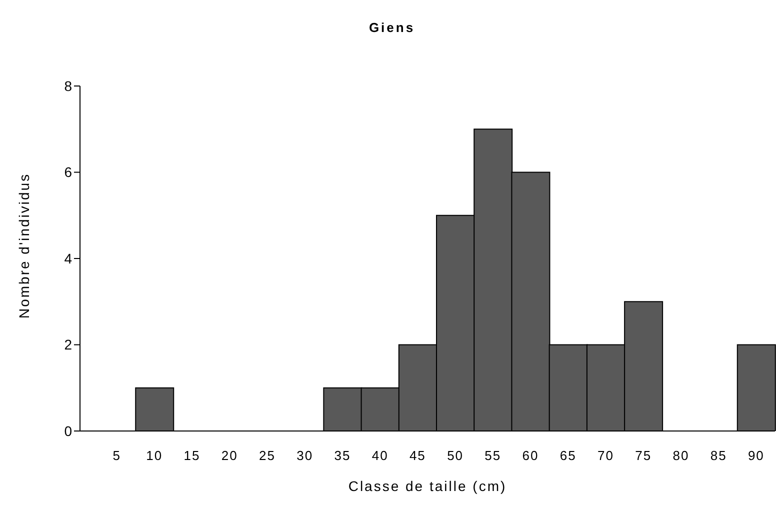  What do you see at coordinates (568, 456) in the screenshot?
I see `x-tick-label: 65` at bounding box center [568, 456].